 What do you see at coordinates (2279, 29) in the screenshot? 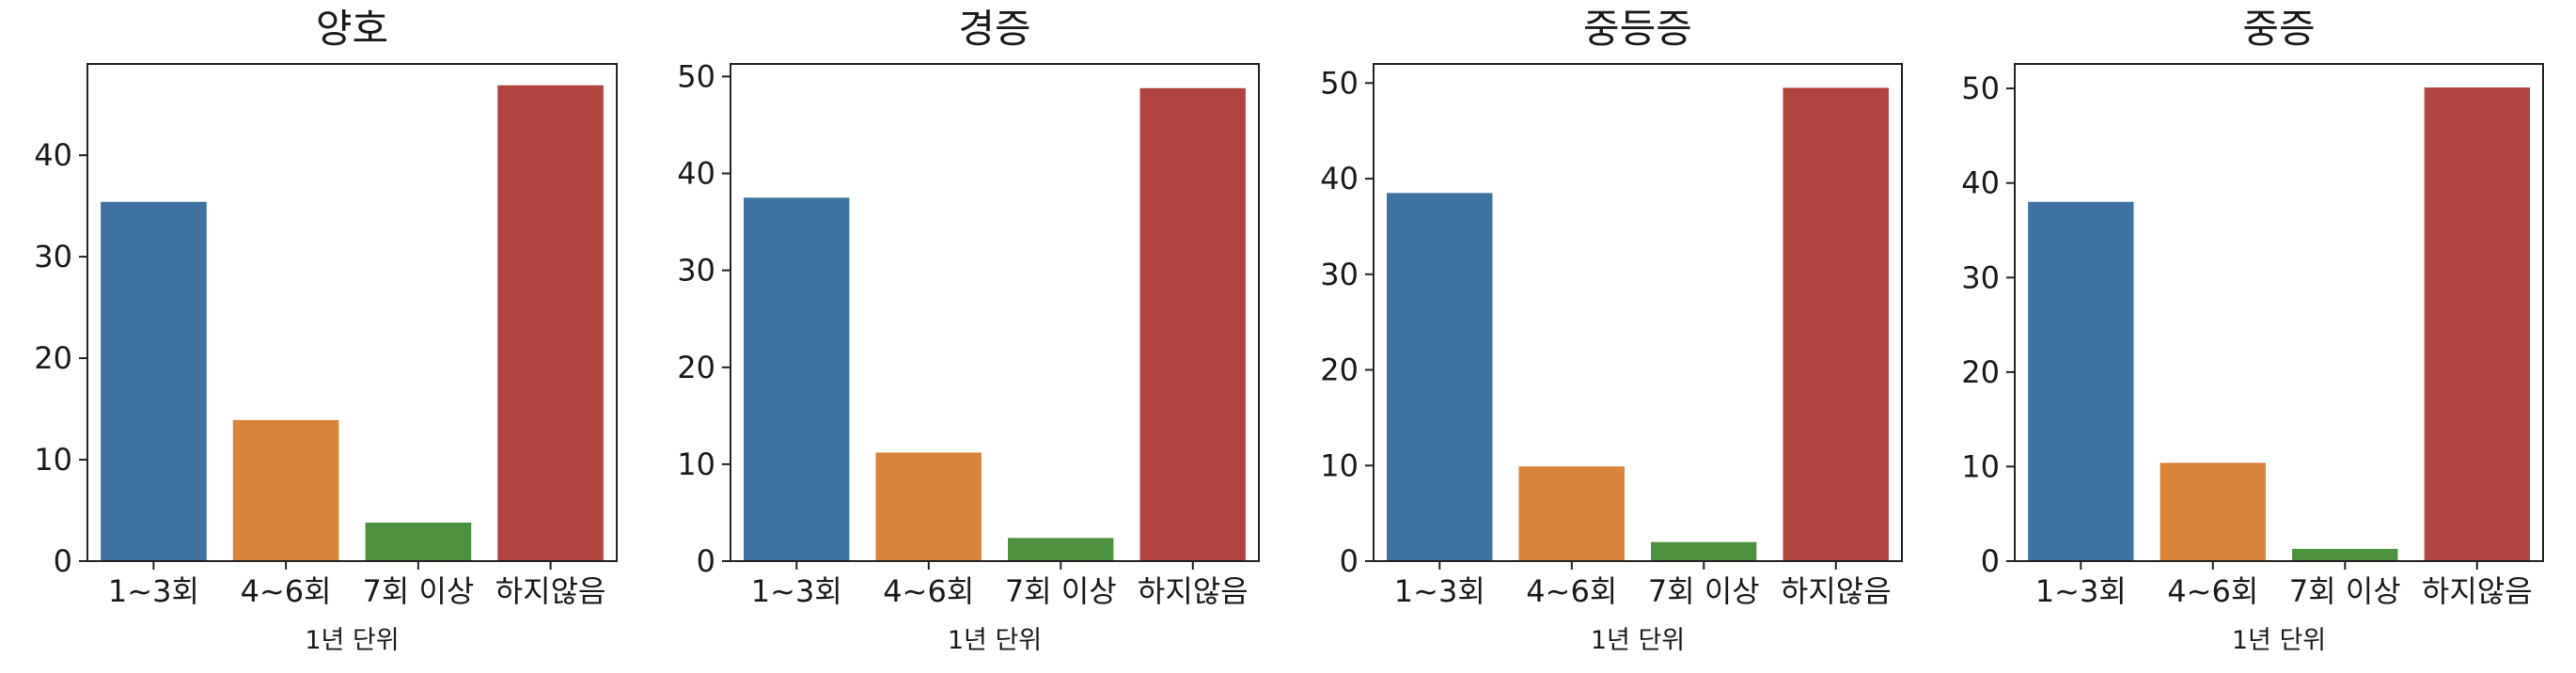
I see `chart-title: 중증` at bounding box center [2279, 29].